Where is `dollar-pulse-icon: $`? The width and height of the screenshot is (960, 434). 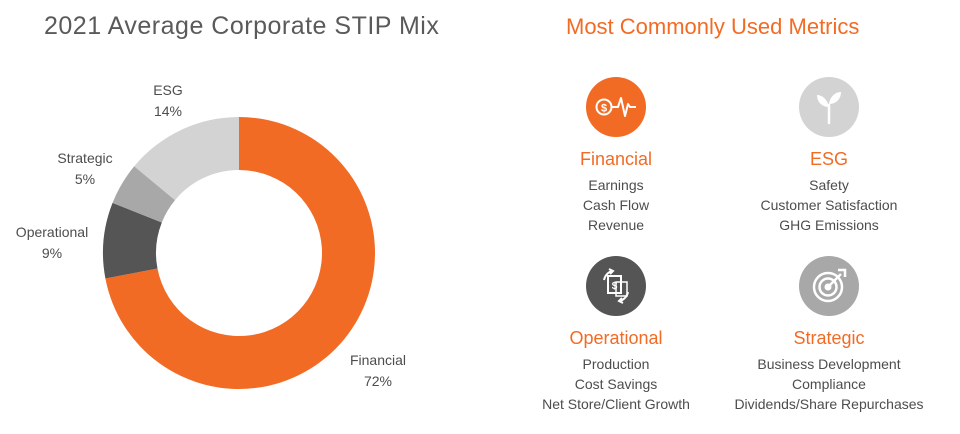
dollar-pulse-icon: $ is located at coordinates (616, 107).